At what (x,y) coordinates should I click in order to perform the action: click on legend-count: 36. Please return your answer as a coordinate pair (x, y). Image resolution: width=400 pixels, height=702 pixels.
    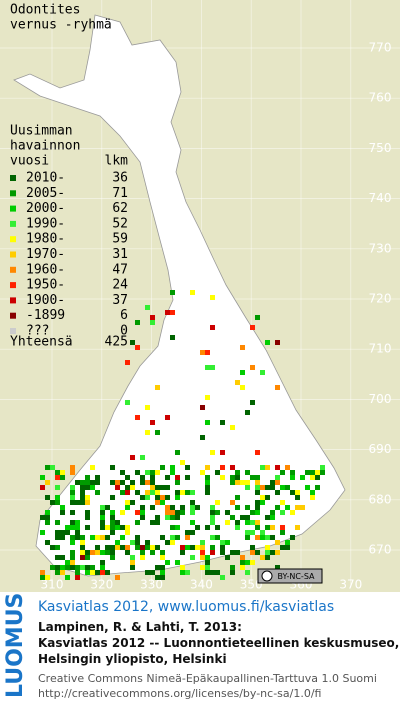
    Looking at the image, I should click on (120, 178).